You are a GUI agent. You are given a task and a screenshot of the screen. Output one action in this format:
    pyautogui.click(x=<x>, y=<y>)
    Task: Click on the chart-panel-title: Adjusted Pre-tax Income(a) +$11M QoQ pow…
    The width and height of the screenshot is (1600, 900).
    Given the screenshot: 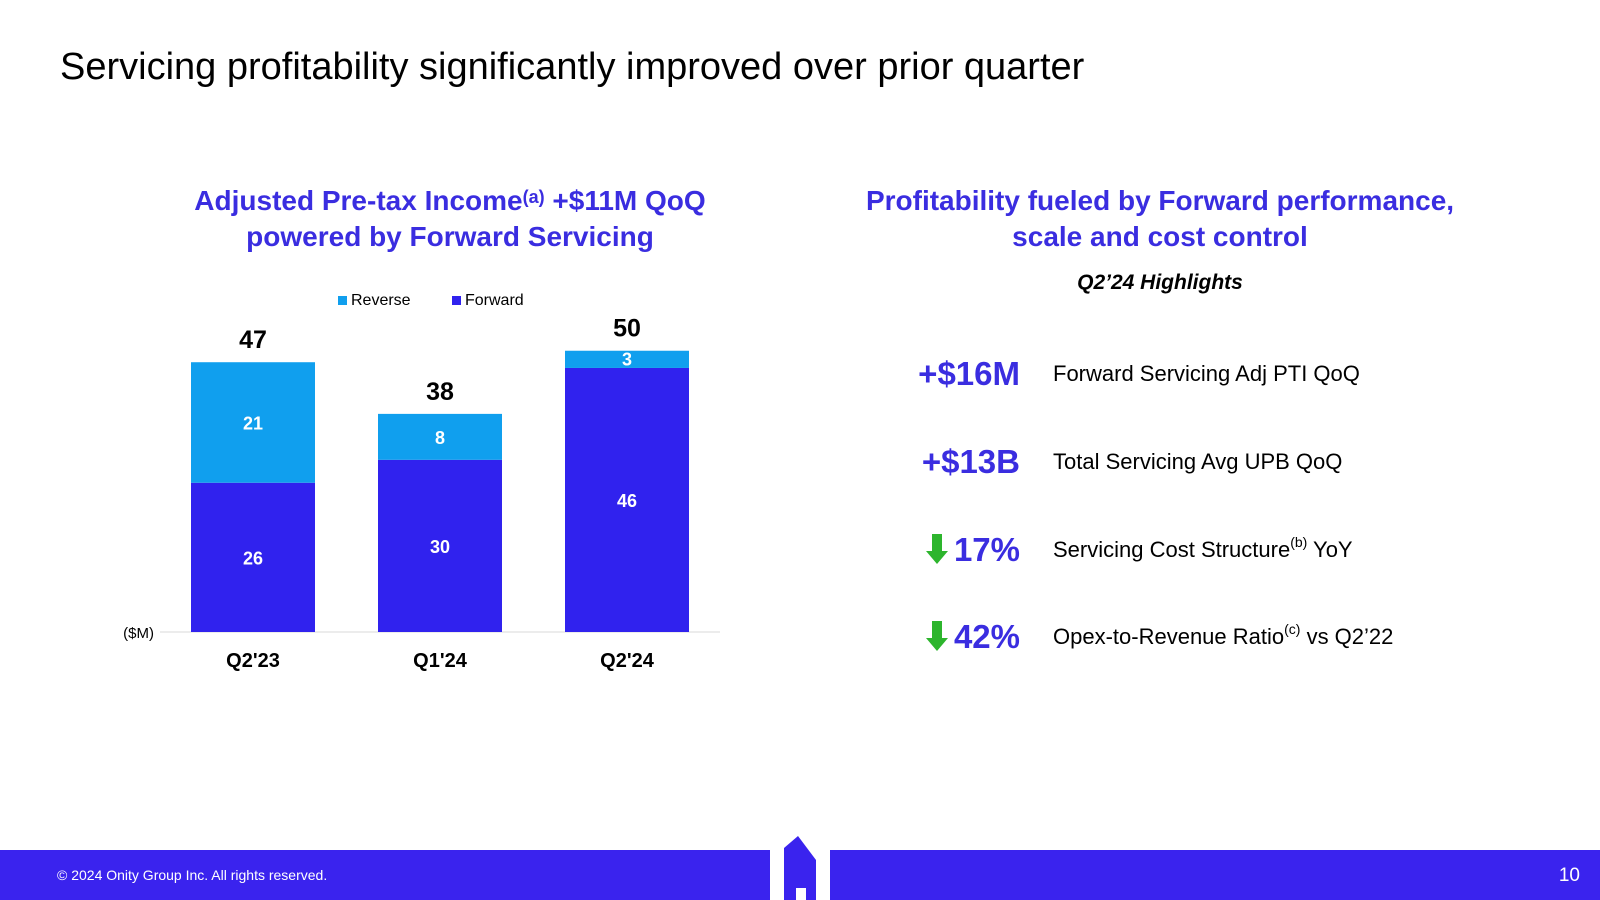 What is the action you would take?
    pyautogui.click(x=450, y=219)
    